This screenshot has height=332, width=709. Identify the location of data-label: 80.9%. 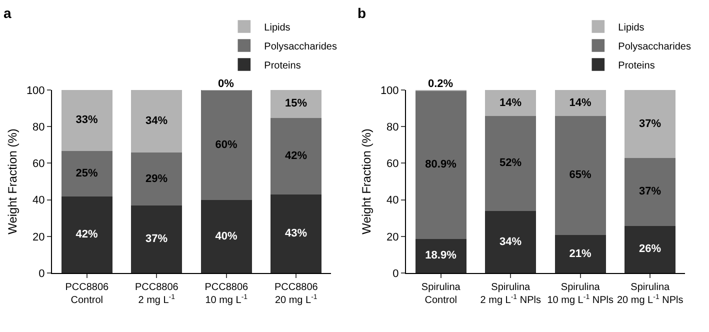
(441, 164).